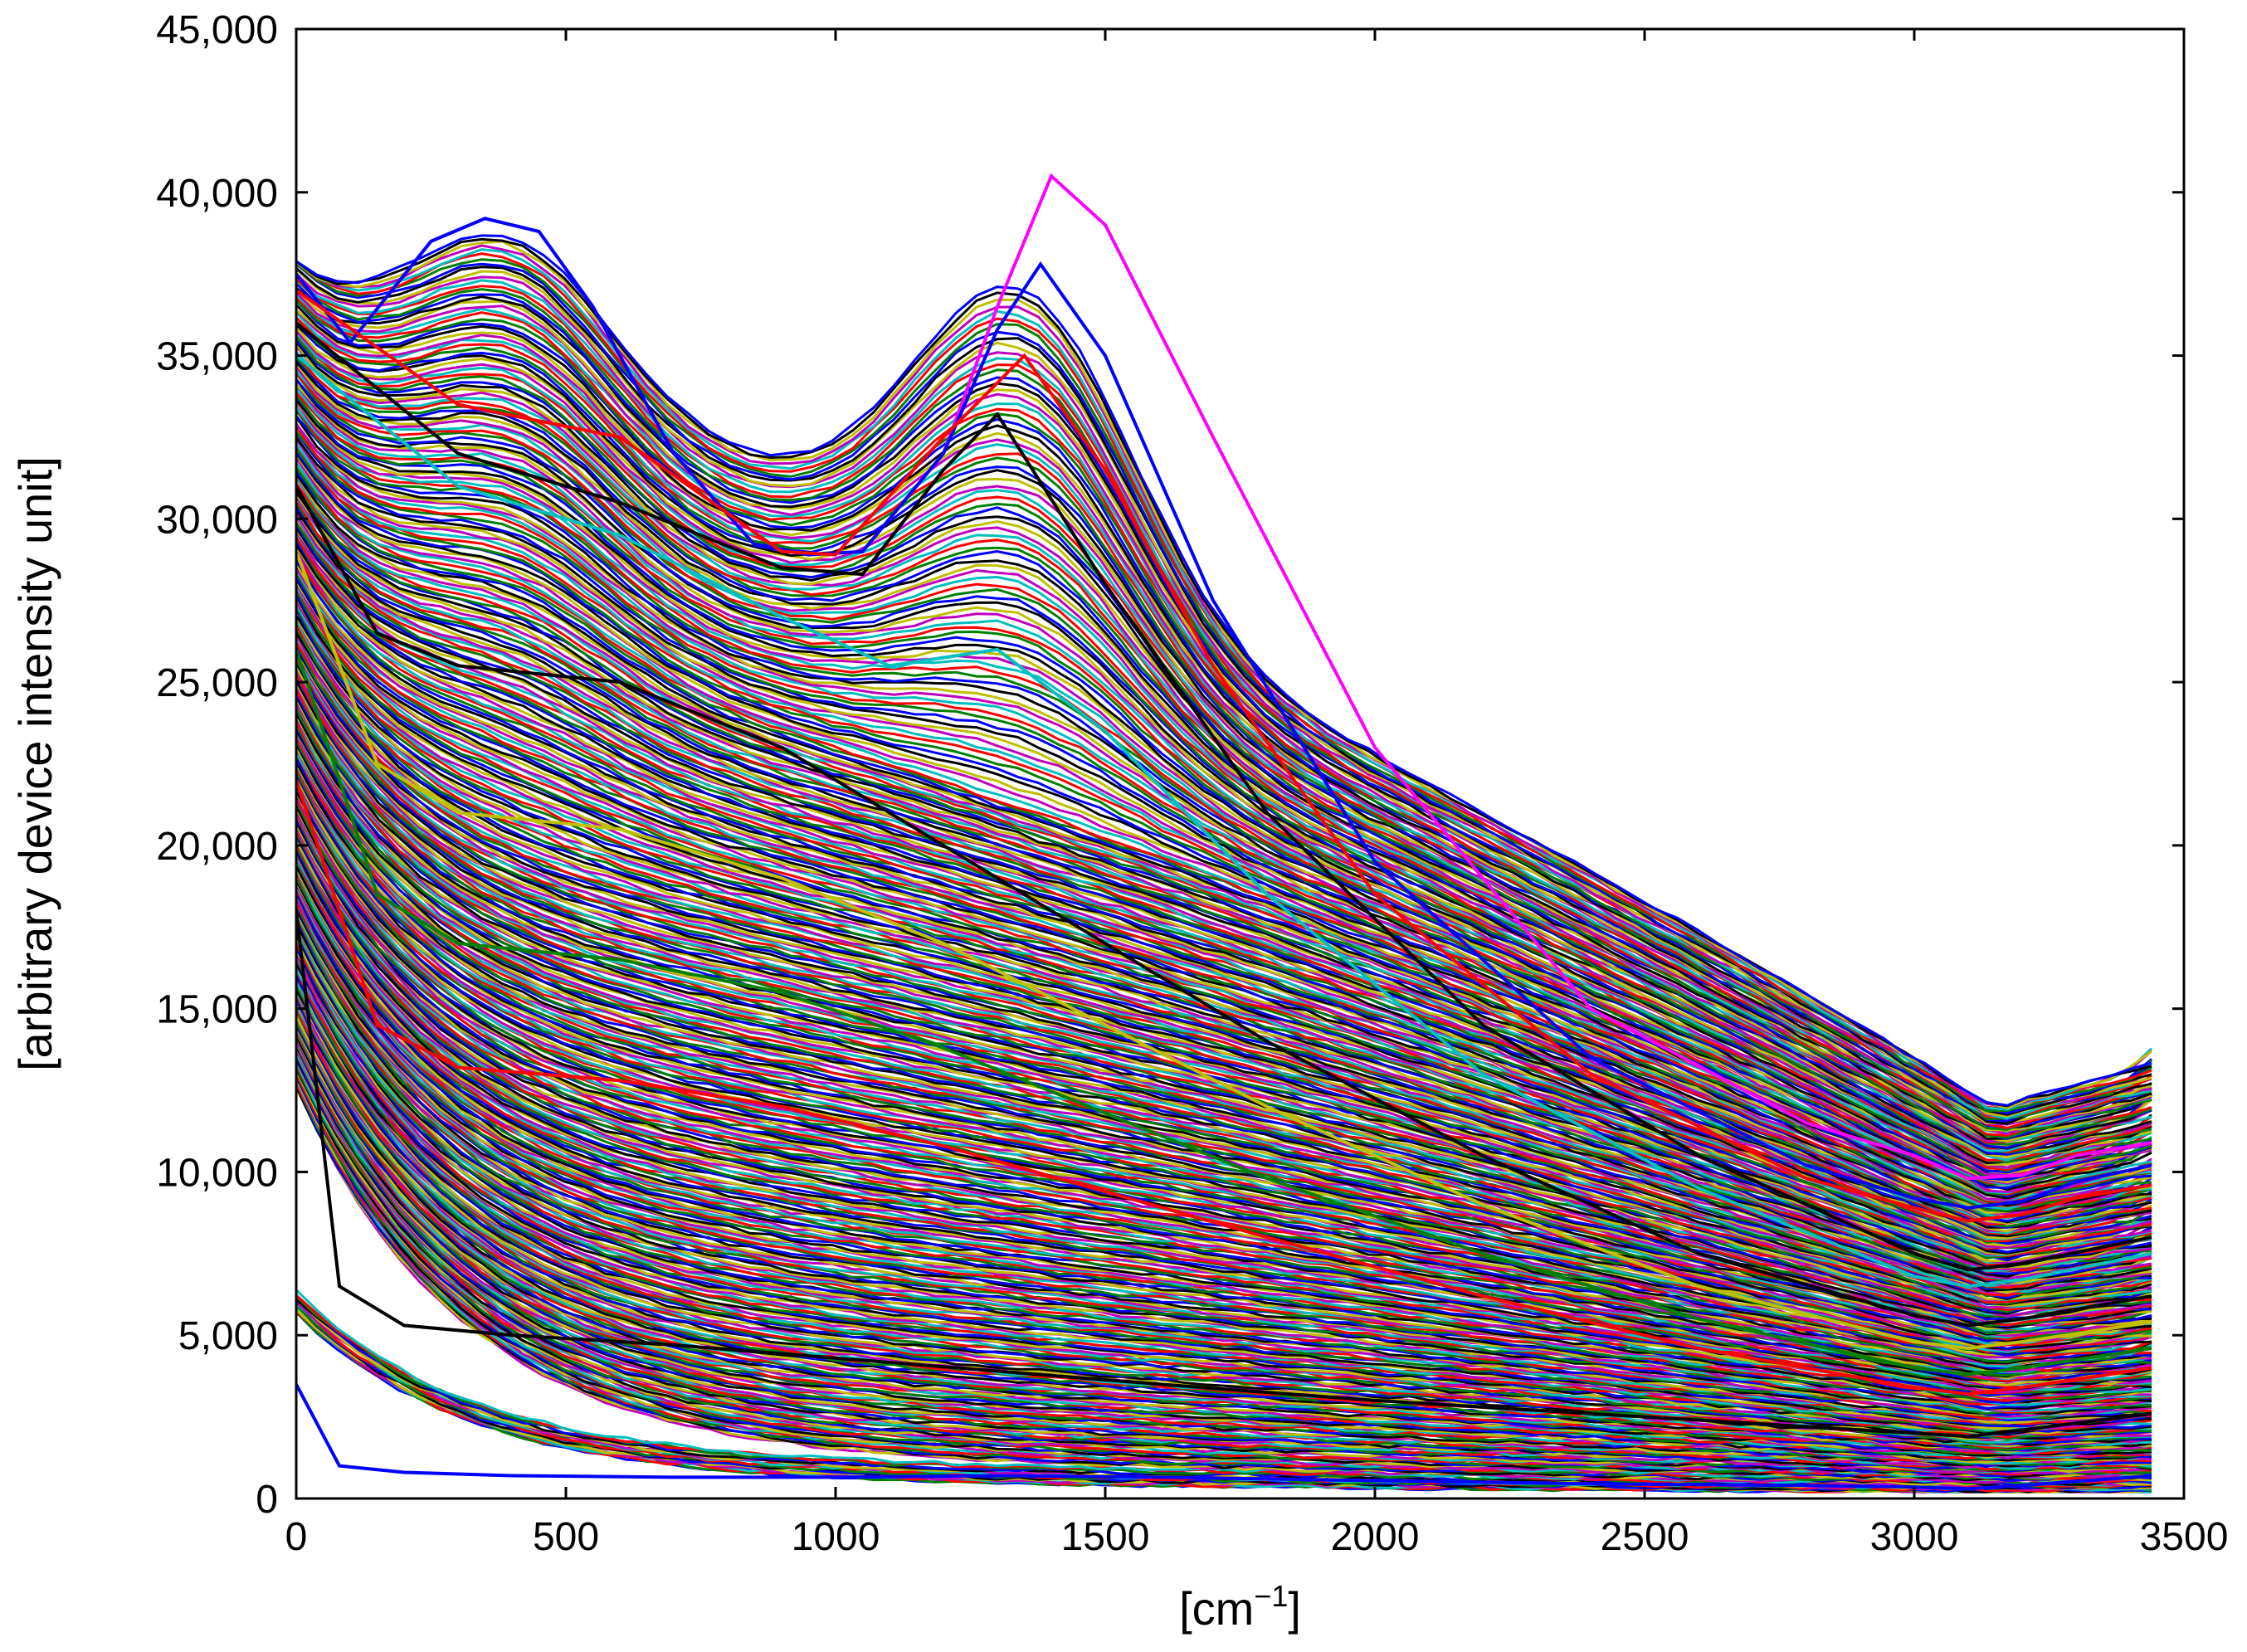 The height and width of the screenshot is (1652, 2247). Describe the element at coordinates (217, 194) in the screenshot. I see `y-tick-label: 40,000` at that location.